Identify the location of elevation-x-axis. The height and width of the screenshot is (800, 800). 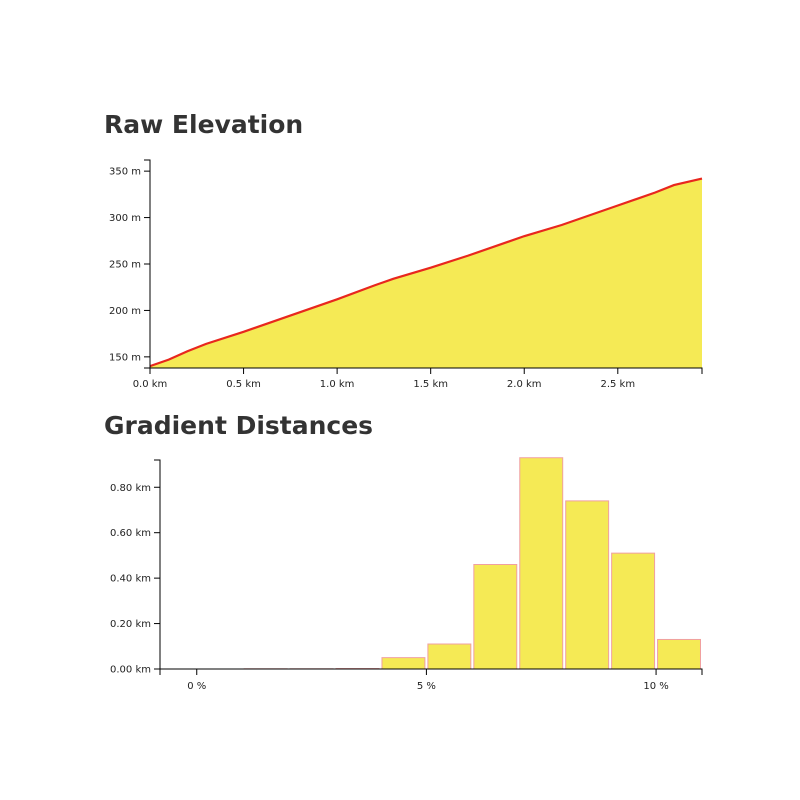
(426, 370).